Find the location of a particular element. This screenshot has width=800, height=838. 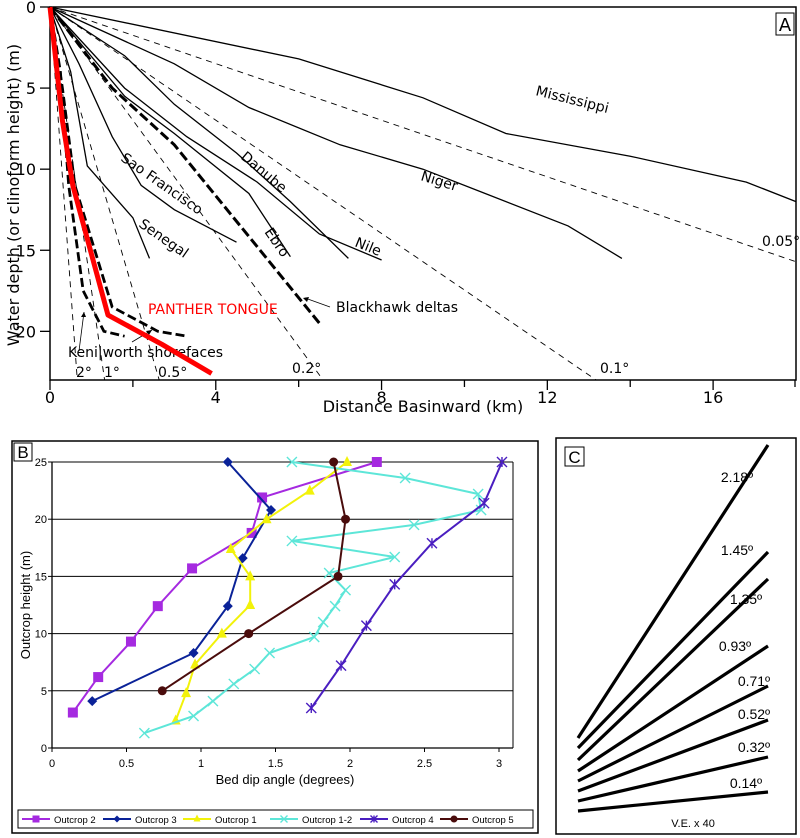

dip-label: 0.14º is located at coordinates (746, 783).